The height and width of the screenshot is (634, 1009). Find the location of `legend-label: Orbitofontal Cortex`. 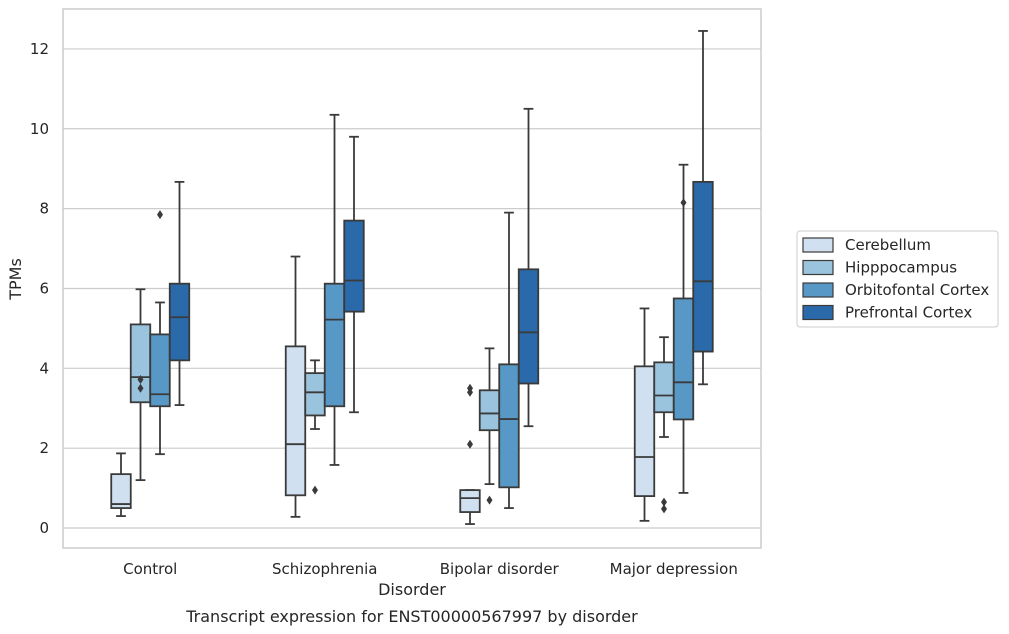

legend-label: Orbitofontal Cortex is located at coordinates (917, 290).